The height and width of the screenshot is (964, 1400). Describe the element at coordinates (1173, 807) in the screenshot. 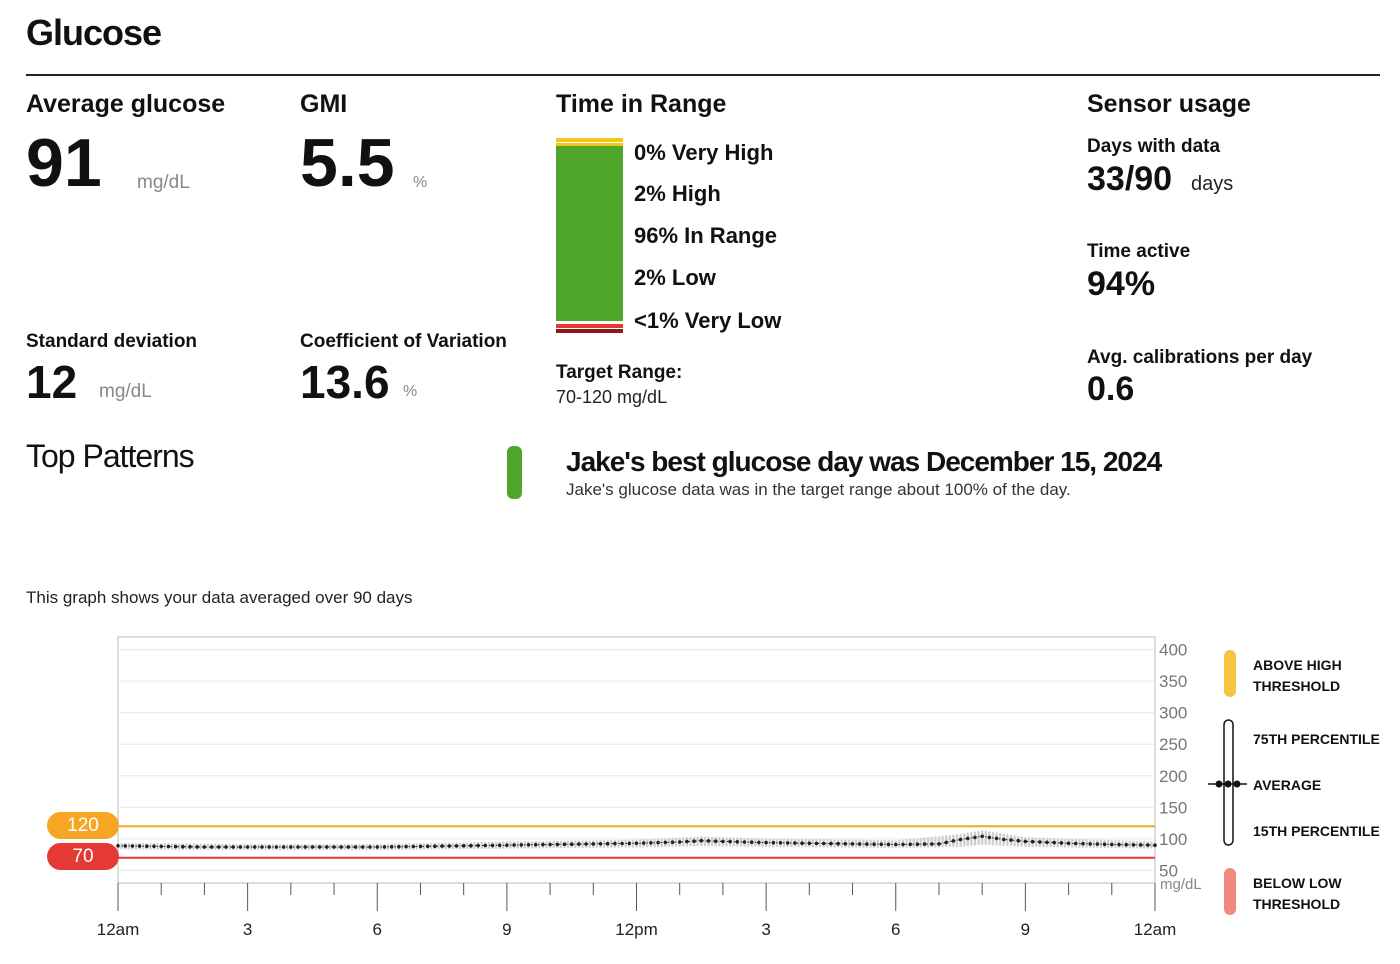

I see `y-tick-label-150: 150` at that location.